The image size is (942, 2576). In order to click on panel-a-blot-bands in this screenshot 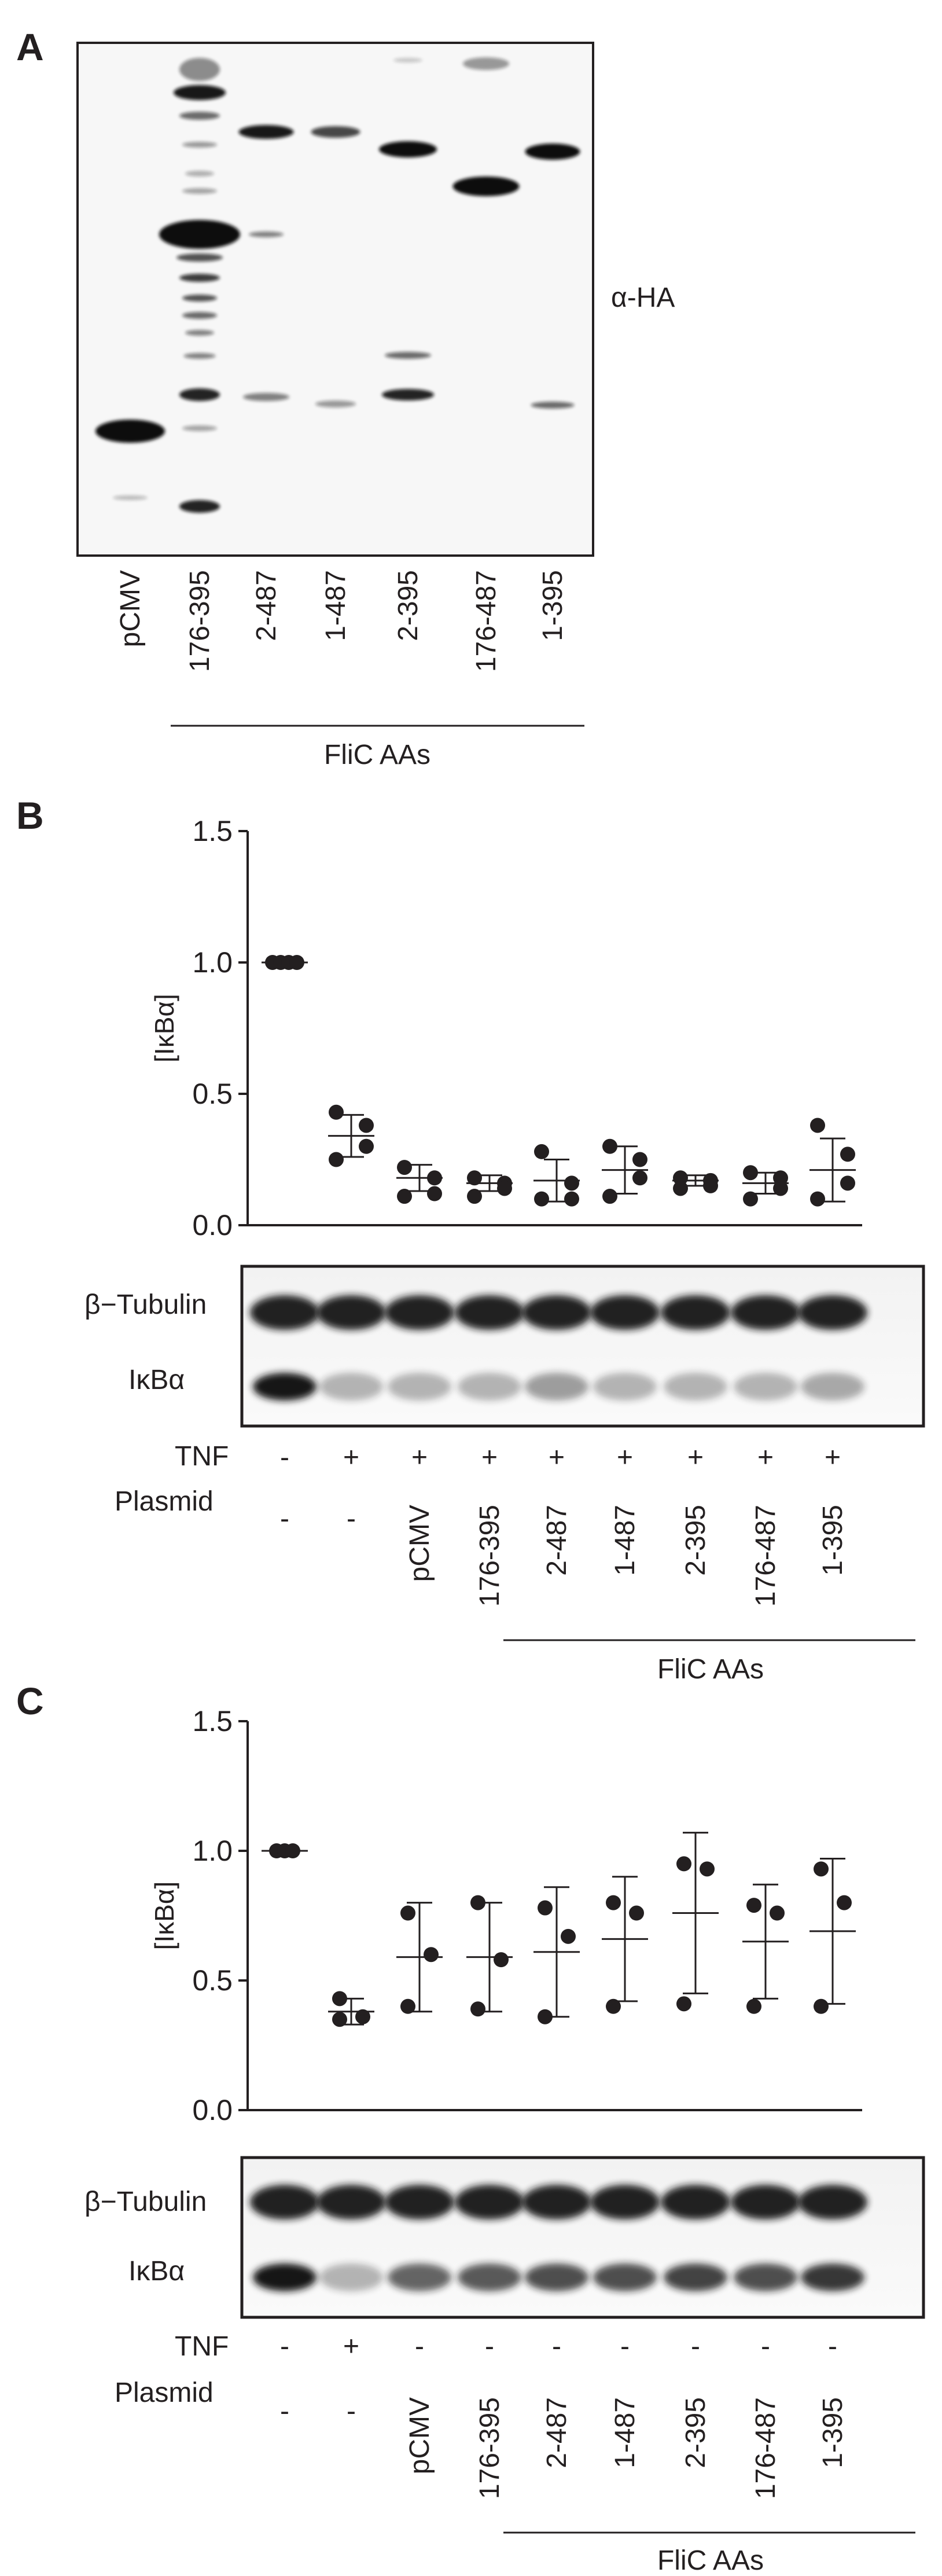, I will do `click(337, 285)`.